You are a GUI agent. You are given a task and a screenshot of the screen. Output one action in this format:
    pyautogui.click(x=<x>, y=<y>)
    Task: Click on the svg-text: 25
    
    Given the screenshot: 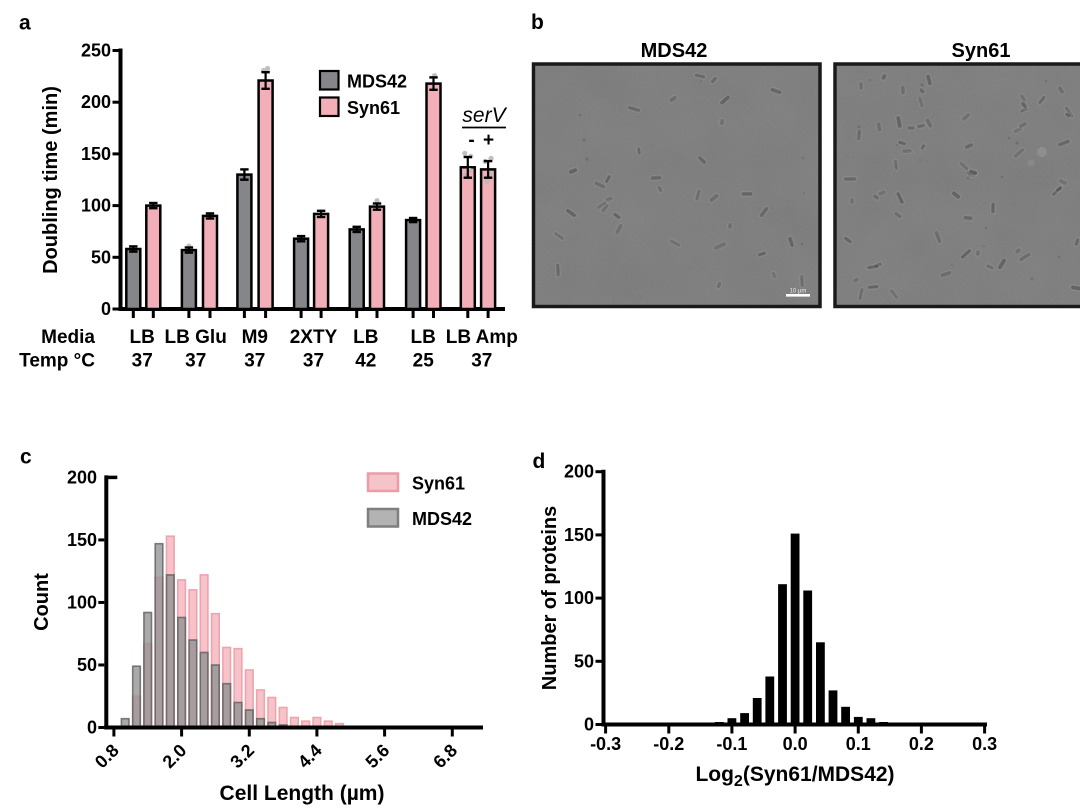 What is the action you would take?
    pyautogui.click(x=424, y=361)
    